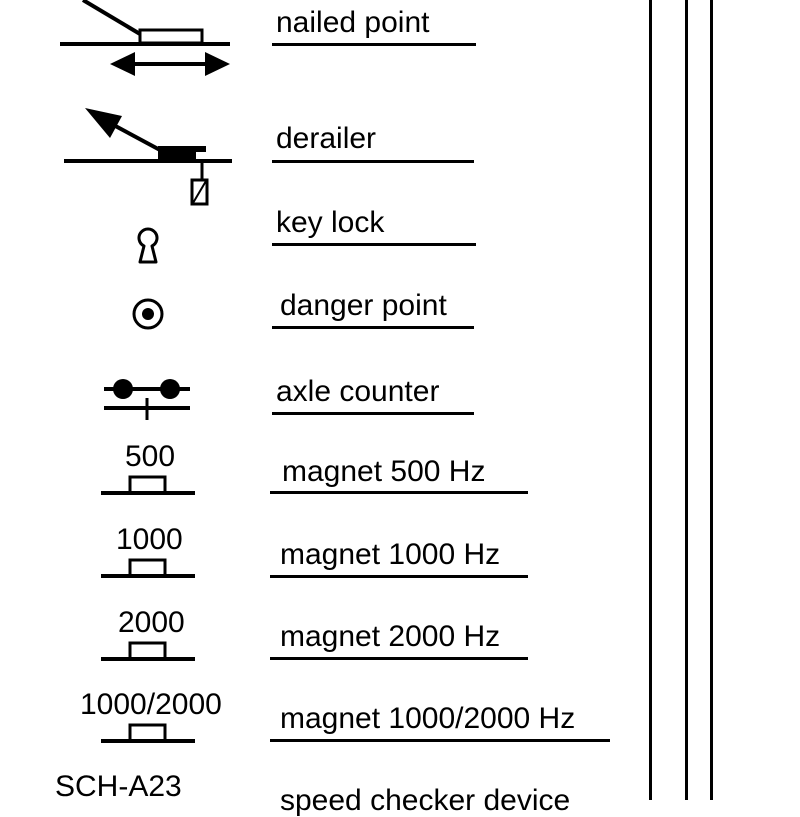 Image resolution: width=800 pixels, height=817 pixels. I want to click on legend-label-nailed-point: nailed point, so click(353, 22).